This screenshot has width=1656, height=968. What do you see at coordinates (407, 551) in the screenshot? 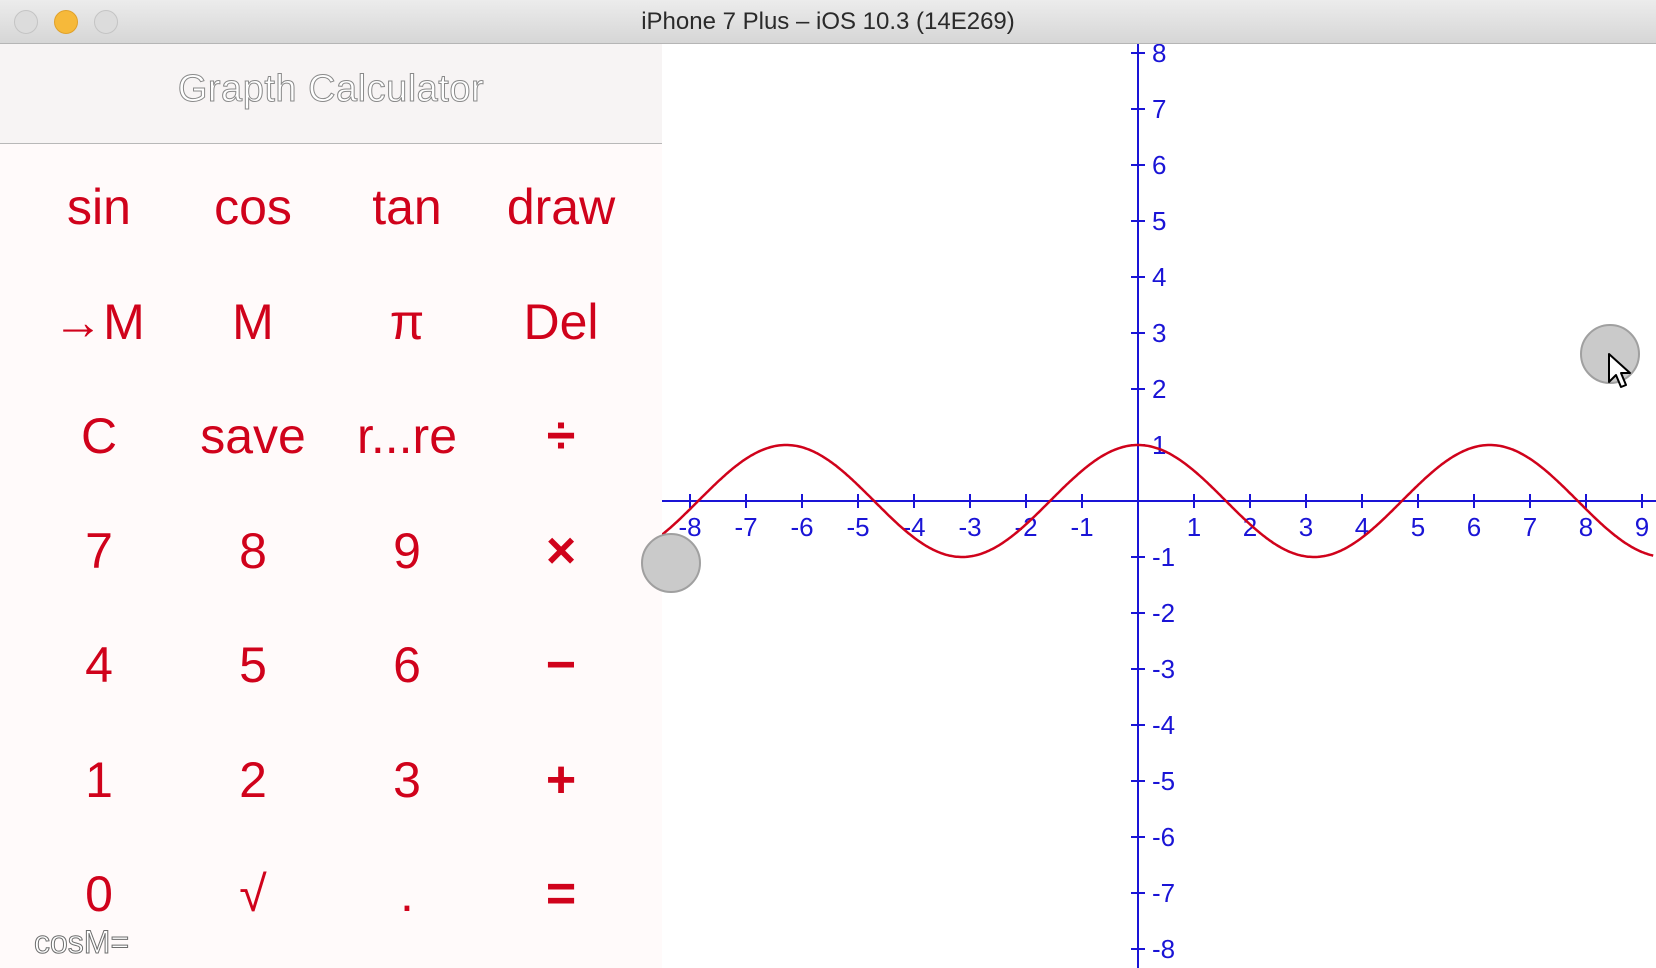
I see `digit-9-button: 9` at bounding box center [407, 551].